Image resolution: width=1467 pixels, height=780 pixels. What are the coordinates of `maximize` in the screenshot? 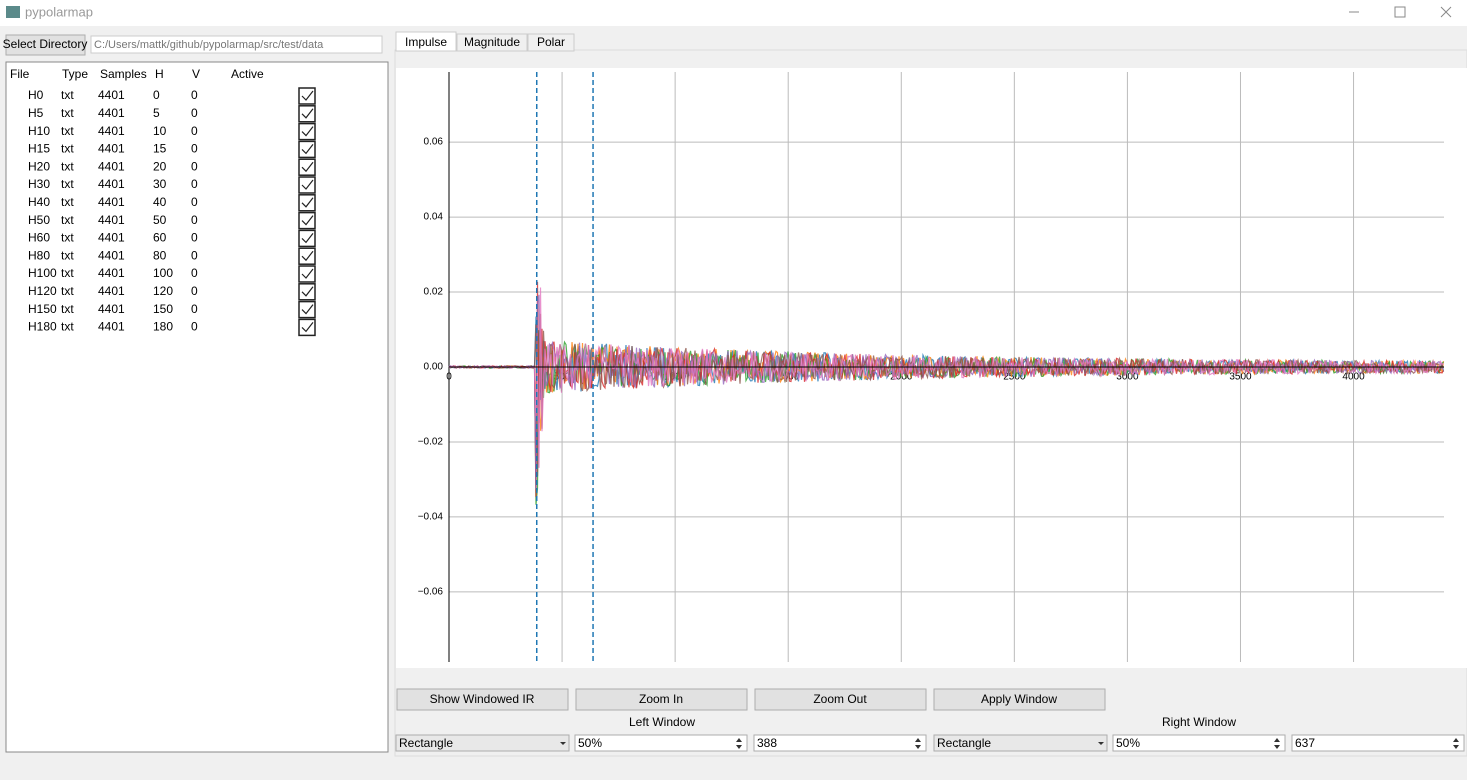 It's located at (1400, 12).